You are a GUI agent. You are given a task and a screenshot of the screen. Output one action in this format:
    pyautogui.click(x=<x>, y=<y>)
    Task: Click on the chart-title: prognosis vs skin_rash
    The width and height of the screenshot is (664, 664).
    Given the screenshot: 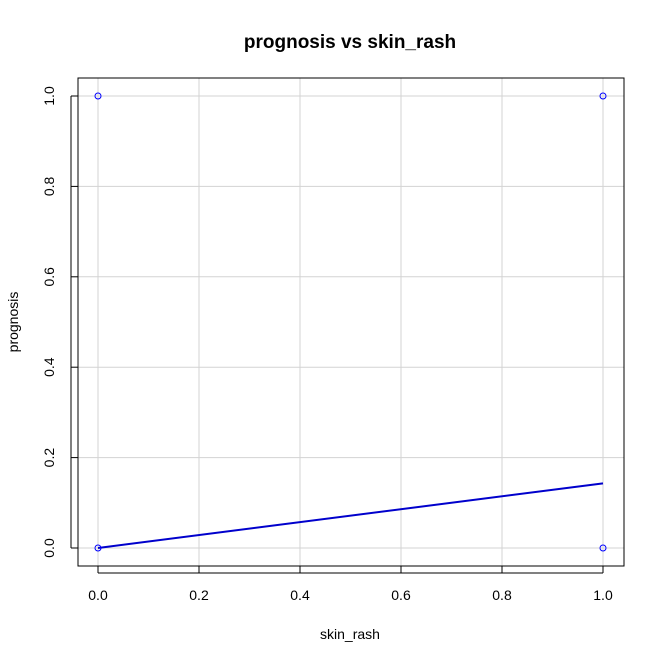 What is the action you would take?
    pyautogui.click(x=350, y=42)
    